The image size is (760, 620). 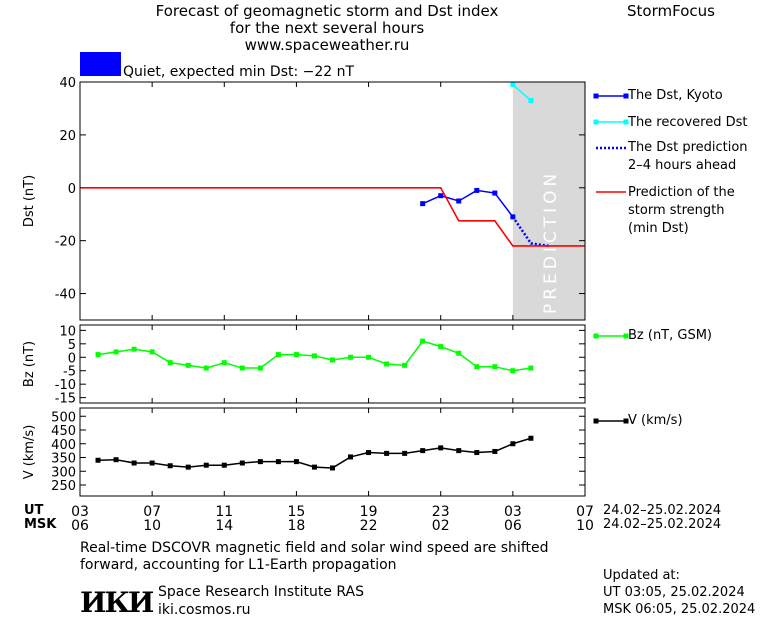 I want to click on institute-url: iki.cosmos.ru, so click(x=204, y=610).